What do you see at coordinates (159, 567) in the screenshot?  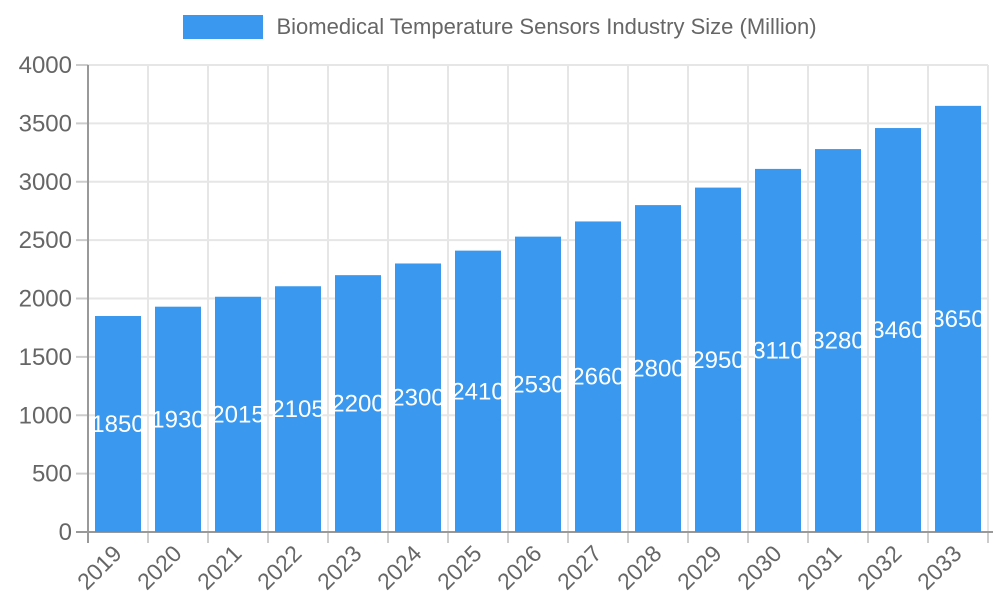 I see `x-axis-tick-label: 2020` at bounding box center [159, 567].